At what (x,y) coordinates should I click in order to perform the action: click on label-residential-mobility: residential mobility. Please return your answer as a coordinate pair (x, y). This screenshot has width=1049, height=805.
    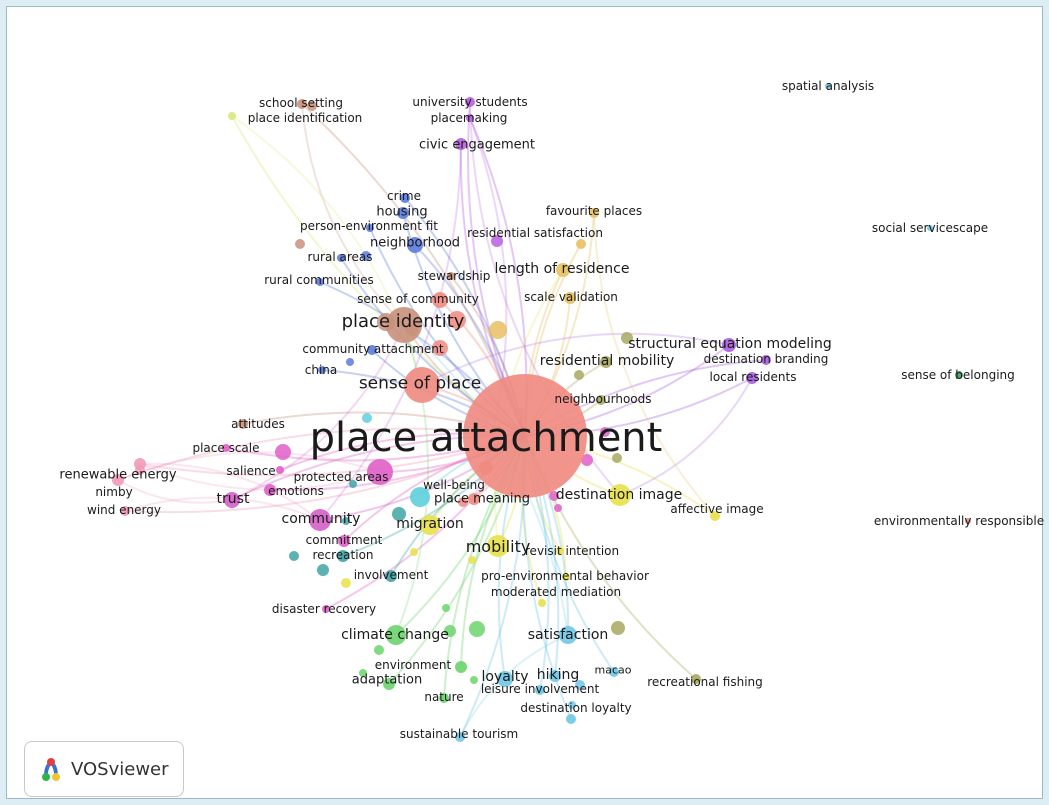
    Looking at the image, I should click on (607, 361).